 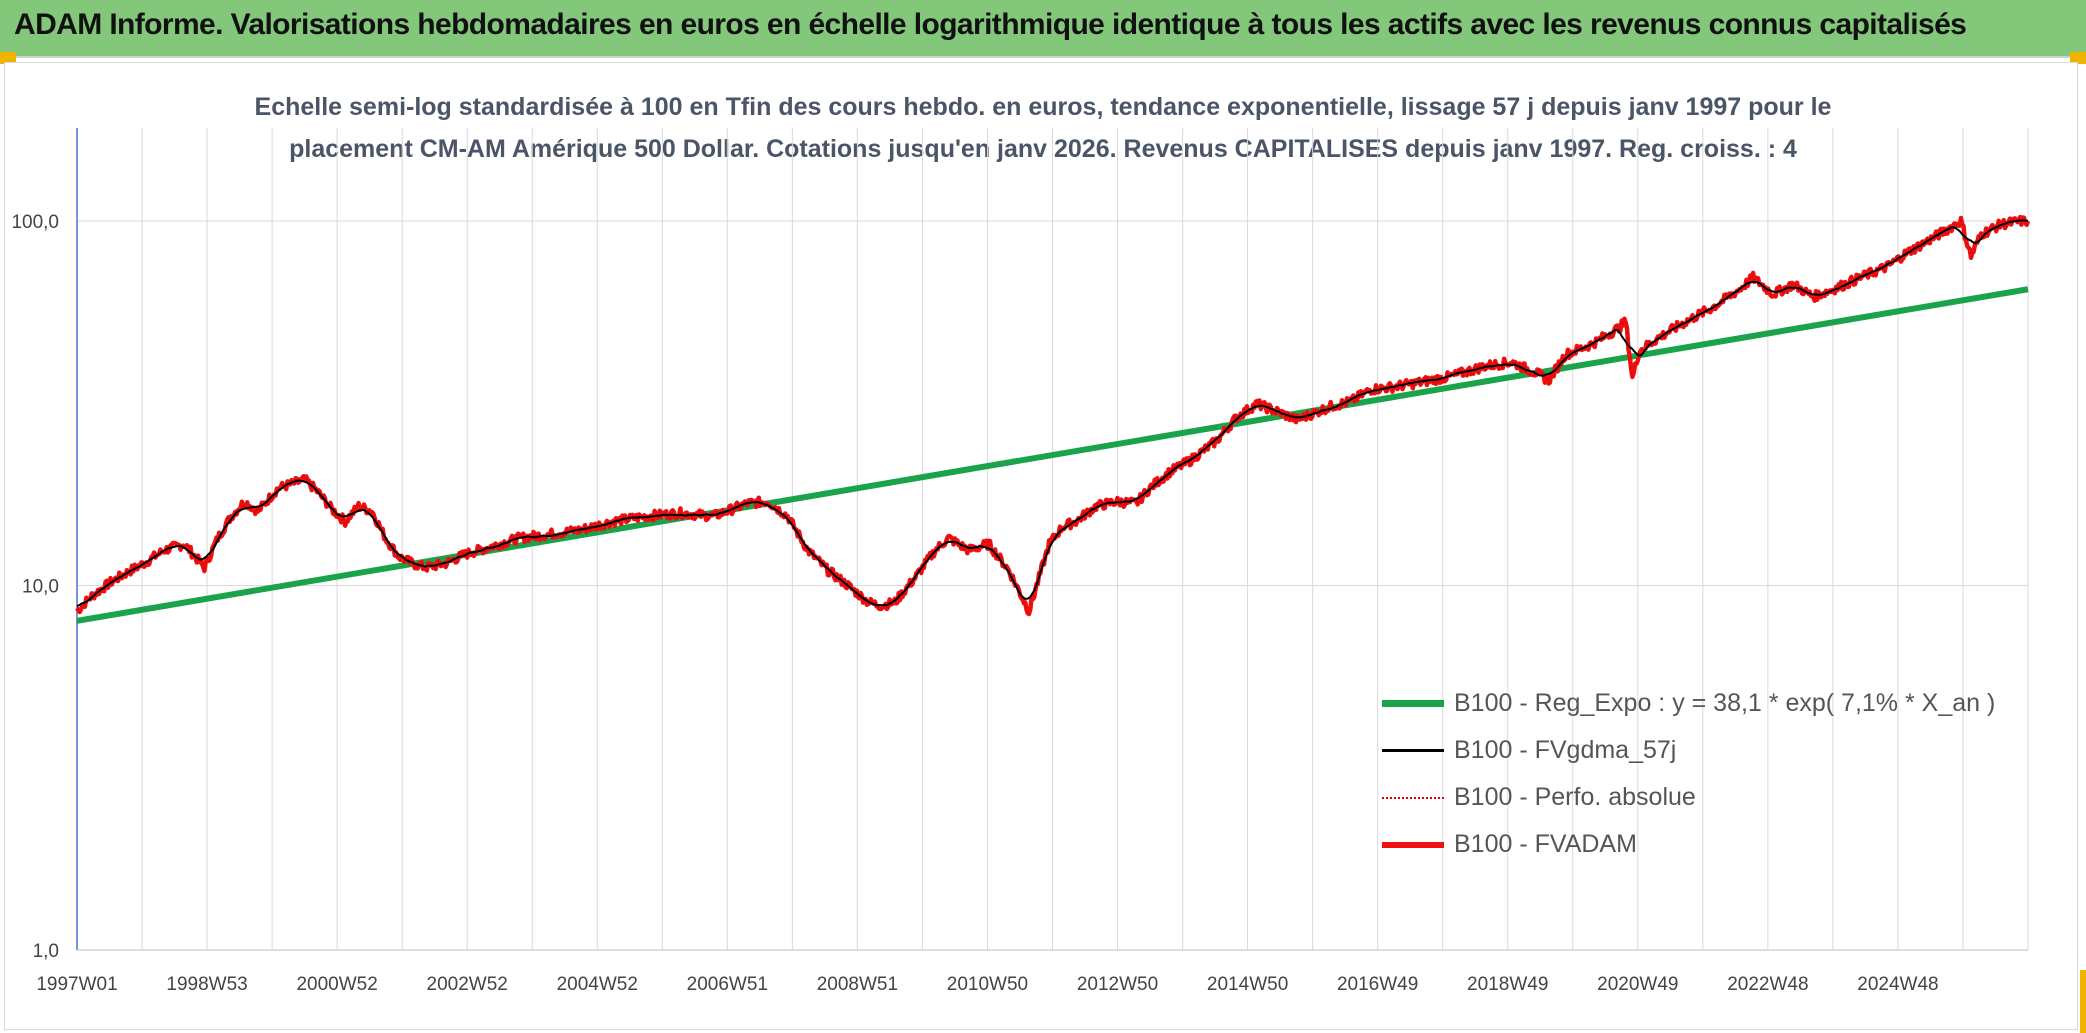 What do you see at coordinates (1413, 844) in the screenshot?
I see `legend-swatch-fvadam` at bounding box center [1413, 844].